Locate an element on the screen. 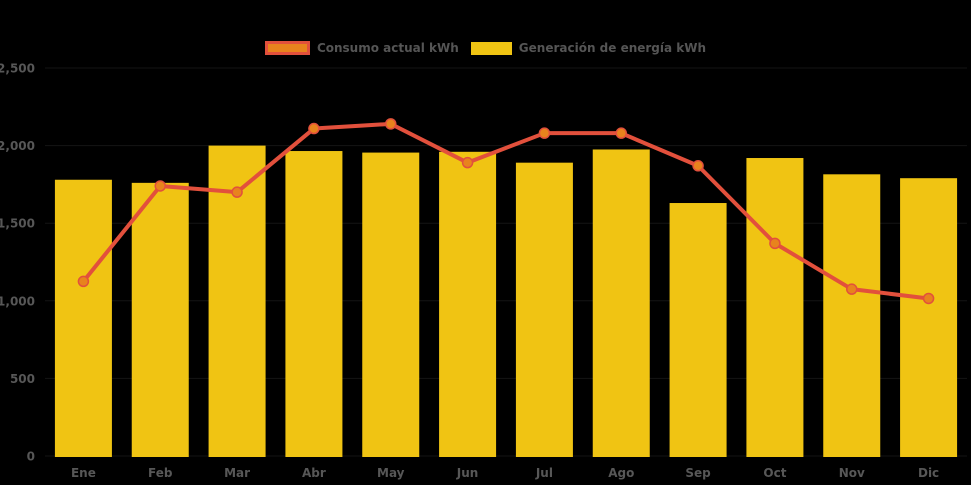 The width and height of the screenshot is (971, 485). xlabel-oct: Oct is located at coordinates (774, 473).